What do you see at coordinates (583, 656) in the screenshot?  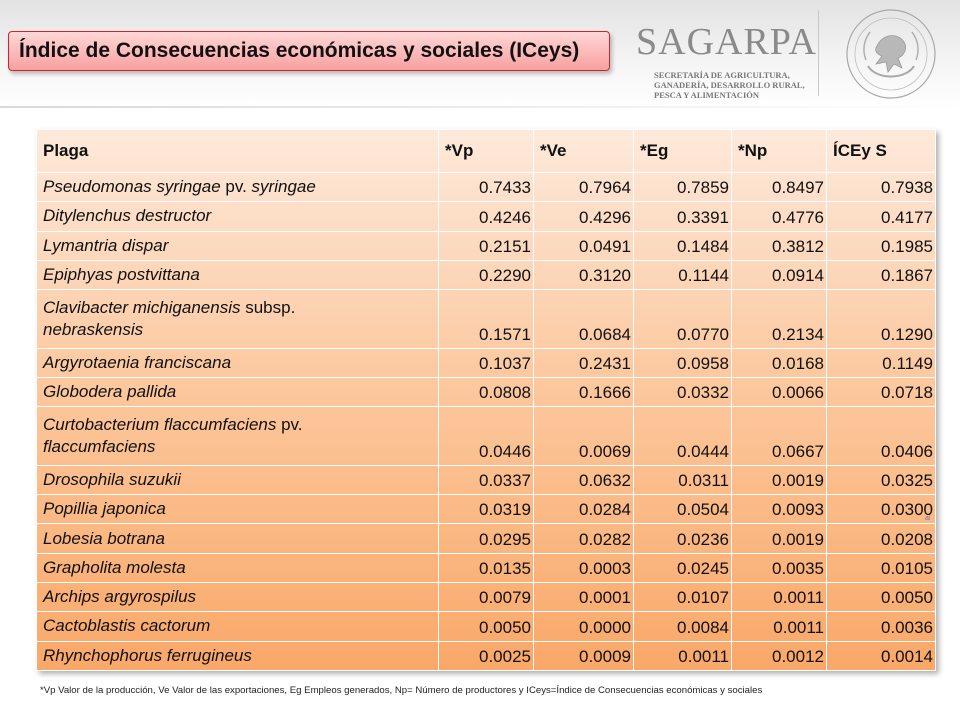 I see `ve-cell: 0.0009` at bounding box center [583, 656].